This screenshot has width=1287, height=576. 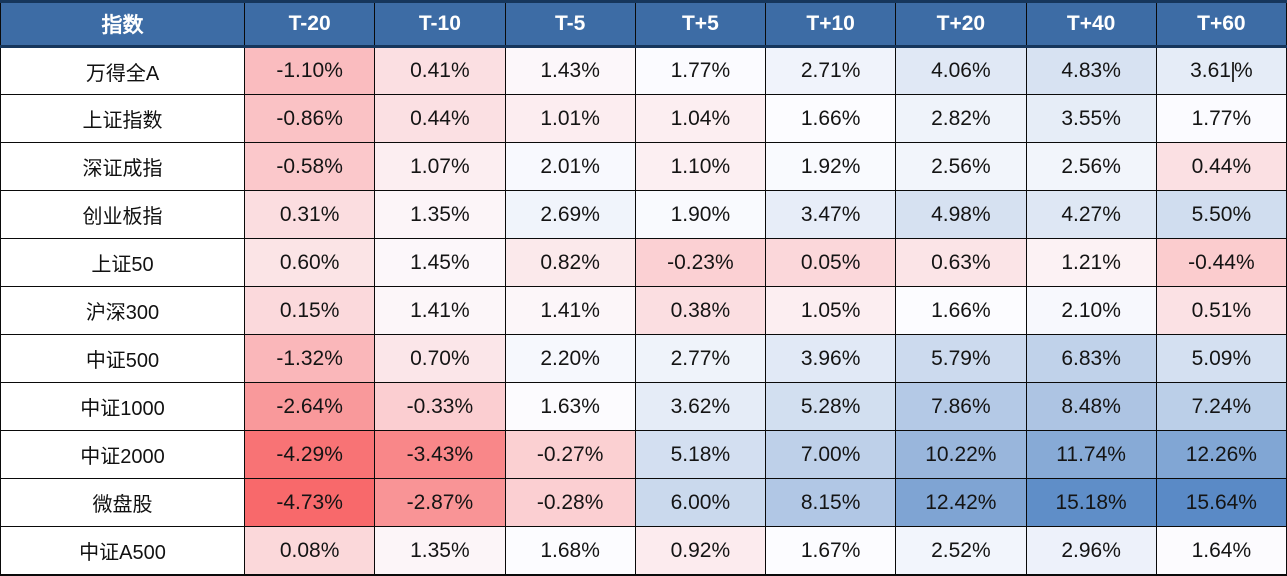 I want to click on column-header: T+20, so click(x=961, y=24).